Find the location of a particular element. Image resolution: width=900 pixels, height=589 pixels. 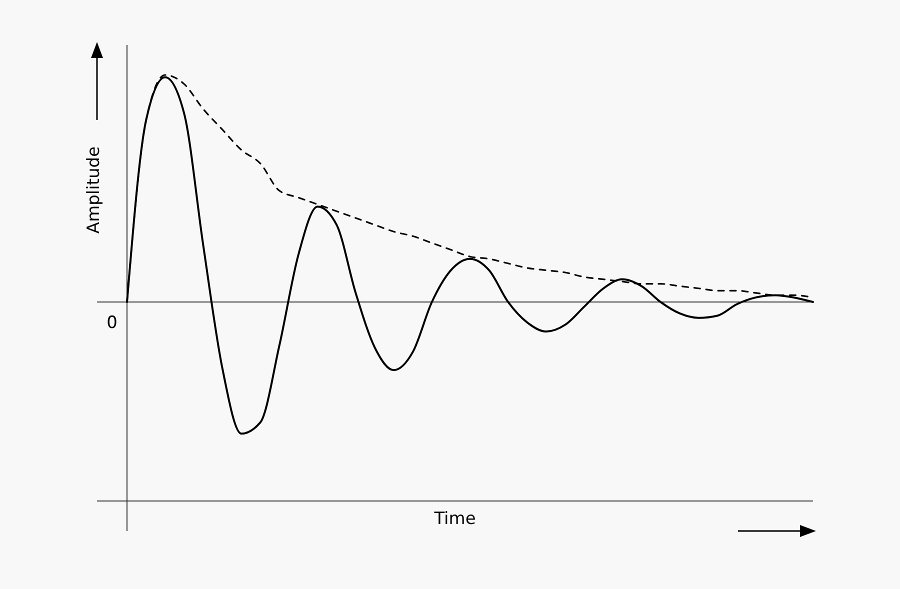

y-axis-title: Amplitude is located at coordinates (94, 190).